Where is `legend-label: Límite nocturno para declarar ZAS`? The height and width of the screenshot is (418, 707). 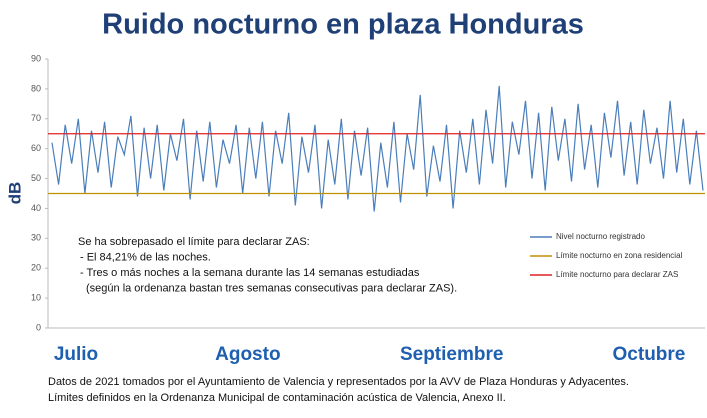
legend-label: Límite nocturno para declarar ZAS is located at coordinates (617, 274).